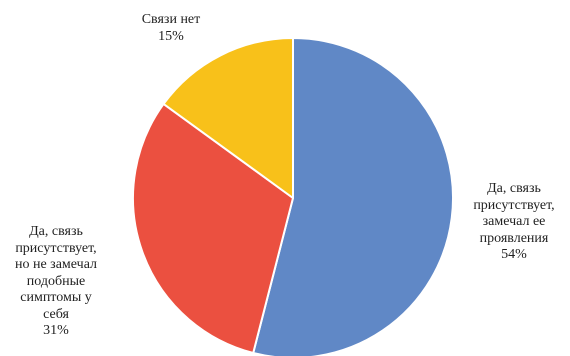  Describe the element at coordinates (56, 264) in the screenshot. I see `slice-name: но не замечал` at that location.